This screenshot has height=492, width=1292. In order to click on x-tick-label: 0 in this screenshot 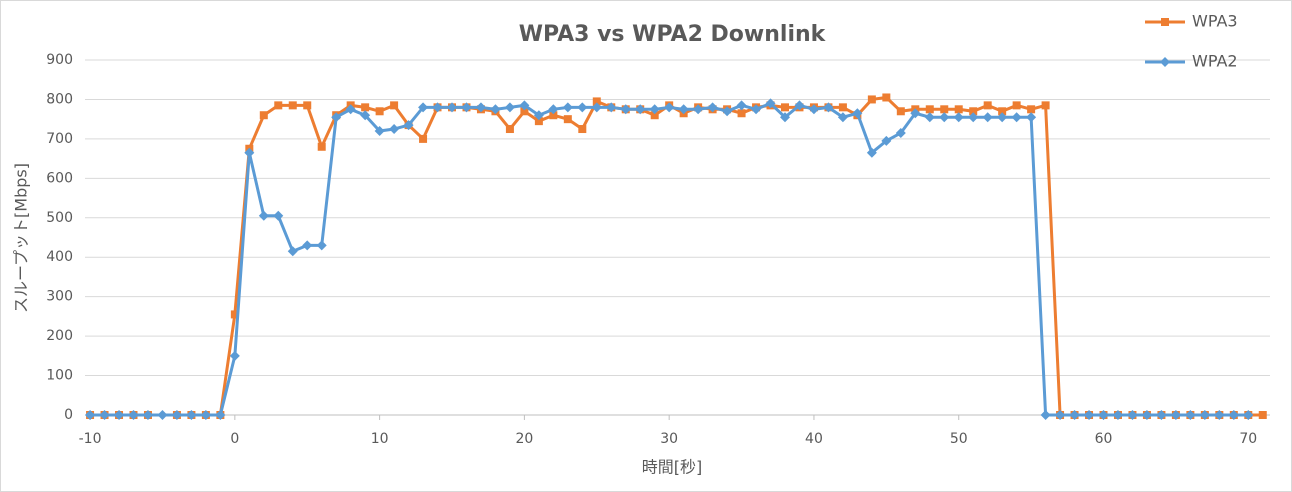, I will do `click(234, 439)`.